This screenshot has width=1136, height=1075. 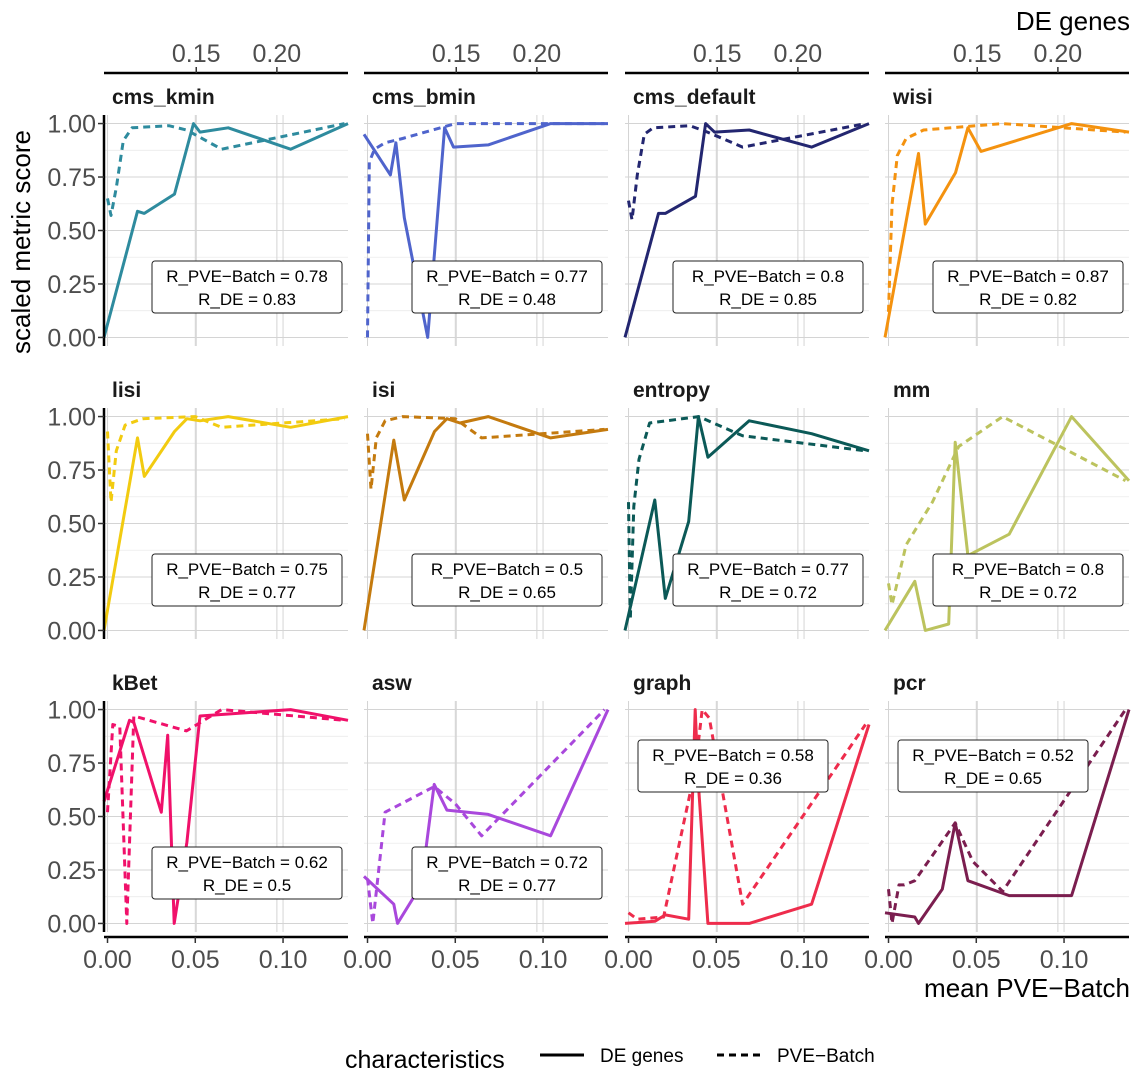 I want to click on annotation-r-pve-batch: R_PVE−Batch = 0.78, so click(x=247, y=276).